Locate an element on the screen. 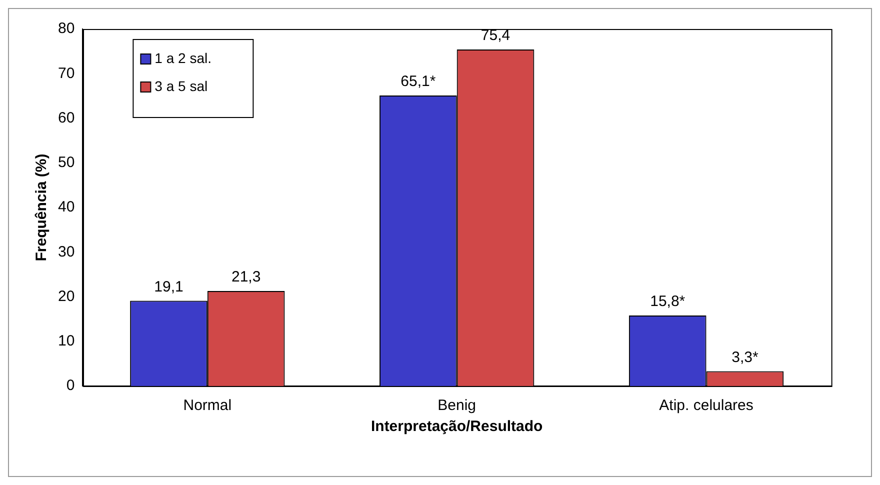  x-tick-label: Normal is located at coordinates (207, 405).